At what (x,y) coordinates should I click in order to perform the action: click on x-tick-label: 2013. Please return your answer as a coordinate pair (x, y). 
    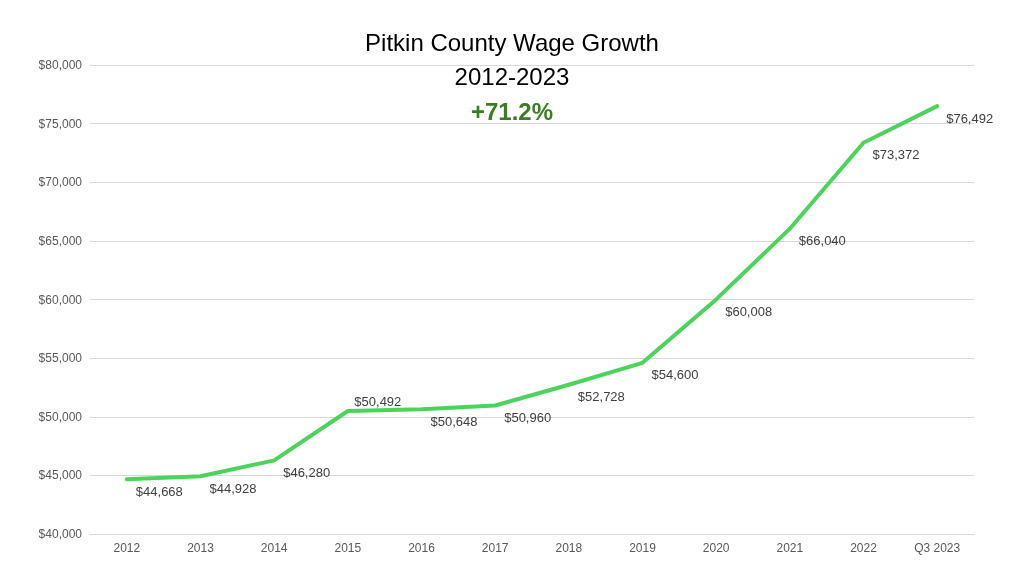
    Looking at the image, I should click on (201, 548).